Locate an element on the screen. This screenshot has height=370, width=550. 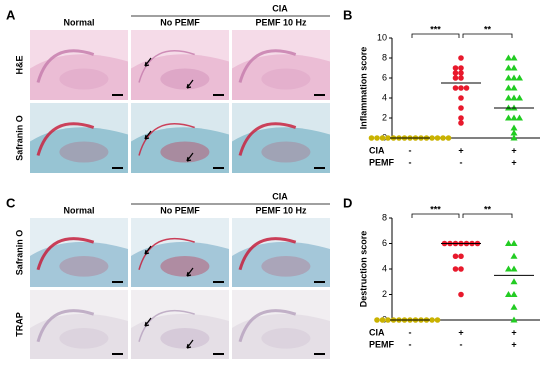
x-row-label: PEMF is located at coordinates (382, 162).